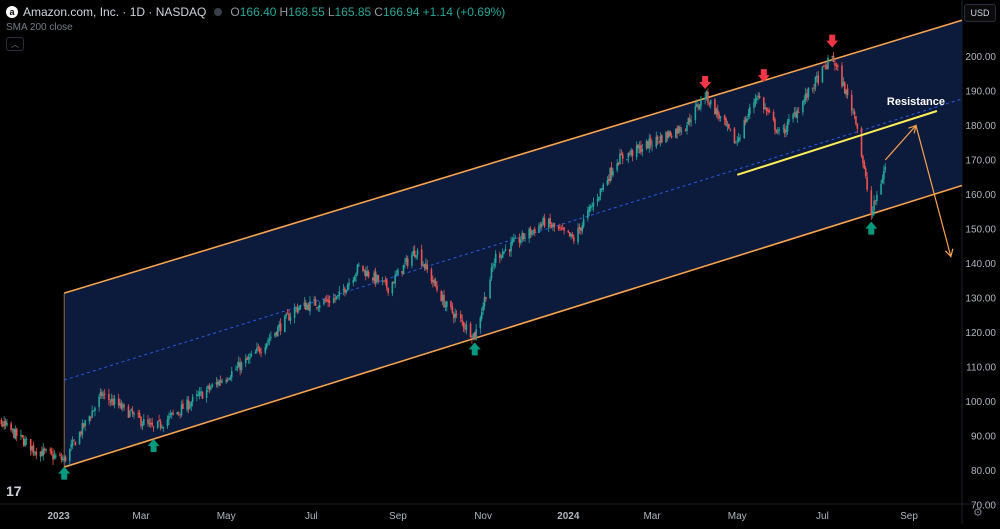 Image resolution: width=1000 pixels, height=529 pixels. I want to click on currency-button: USD, so click(980, 13).